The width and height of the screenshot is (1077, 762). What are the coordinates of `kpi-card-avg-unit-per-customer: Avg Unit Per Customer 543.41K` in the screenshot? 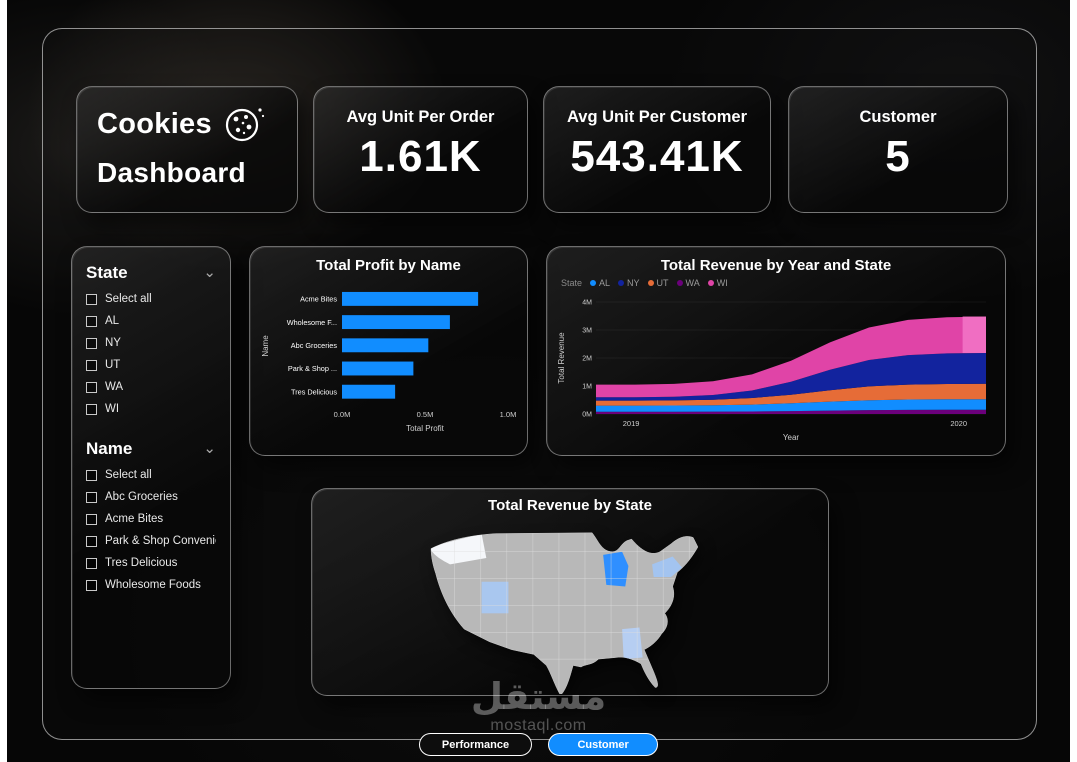 It's located at (657, 149).